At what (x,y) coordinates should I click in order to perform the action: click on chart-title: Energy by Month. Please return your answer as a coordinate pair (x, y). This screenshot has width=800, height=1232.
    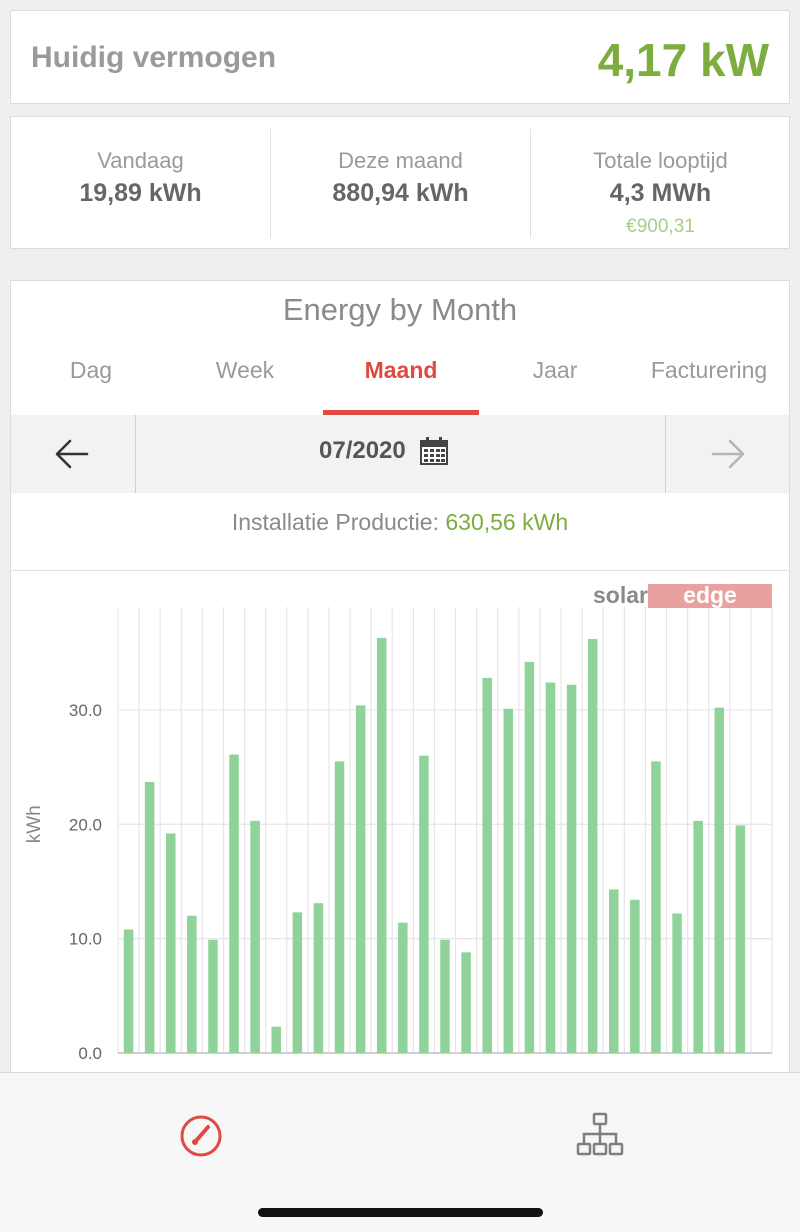
    Looking at the image, I should click on (400, 309).